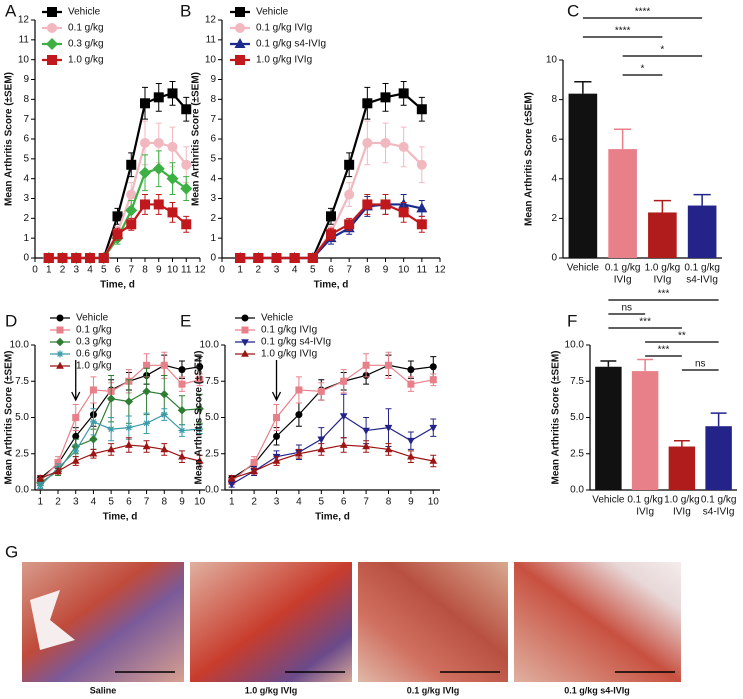 The width and height of the screenshot is (743, 699). What do you see at coordinates (433, 622) in the screenshot?
I see `histology-image` at bounding box center [433, 622].